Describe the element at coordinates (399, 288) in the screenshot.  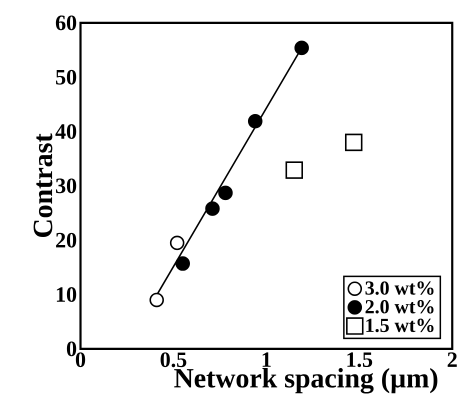
I see `legend-label: 3.0 wt%` at that location.